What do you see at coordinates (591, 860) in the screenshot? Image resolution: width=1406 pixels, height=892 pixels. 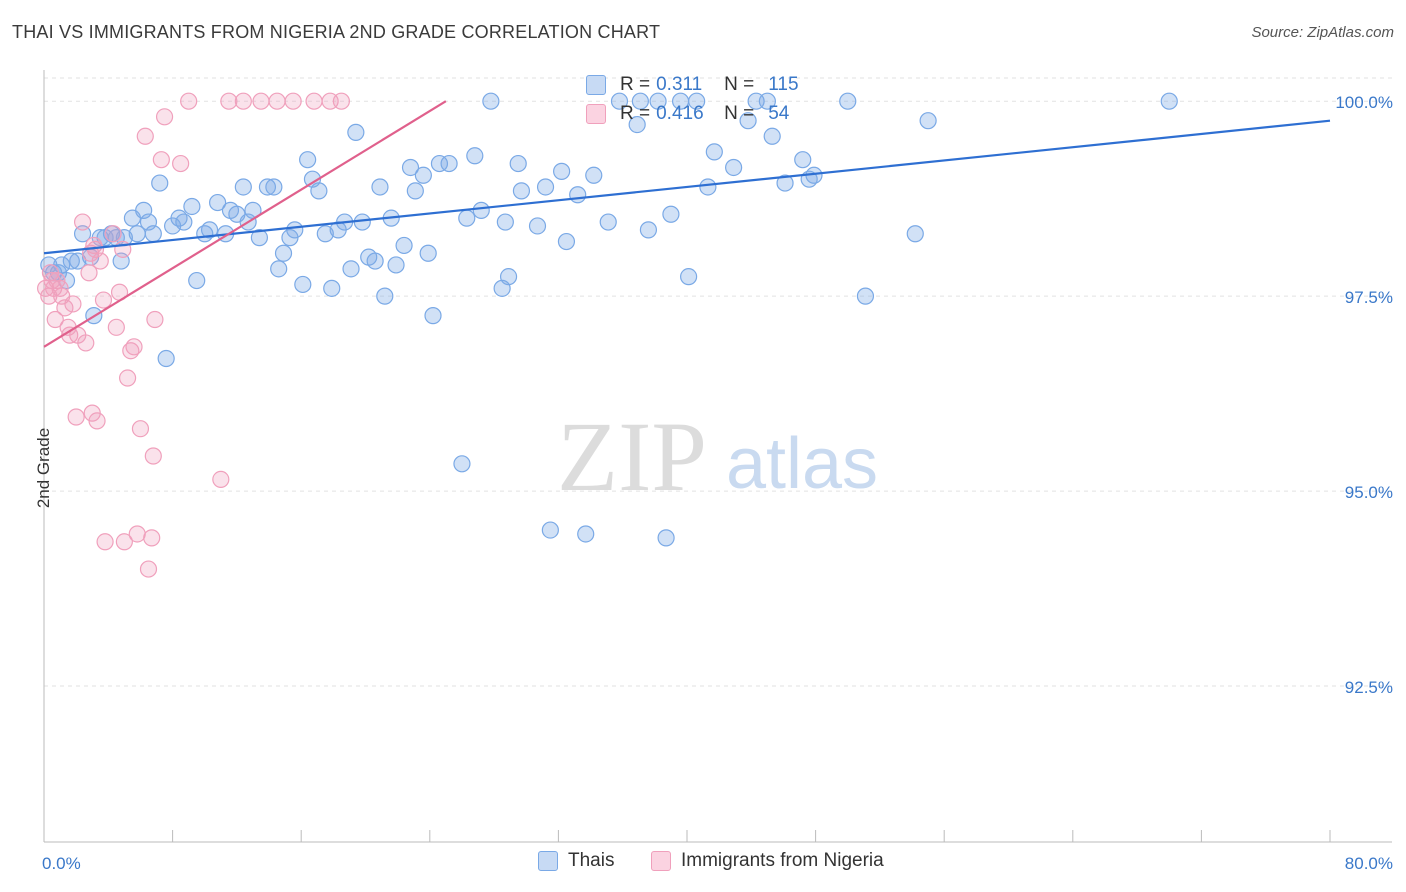 I see `legend-label: Thais` at bounding box center [591, 860].